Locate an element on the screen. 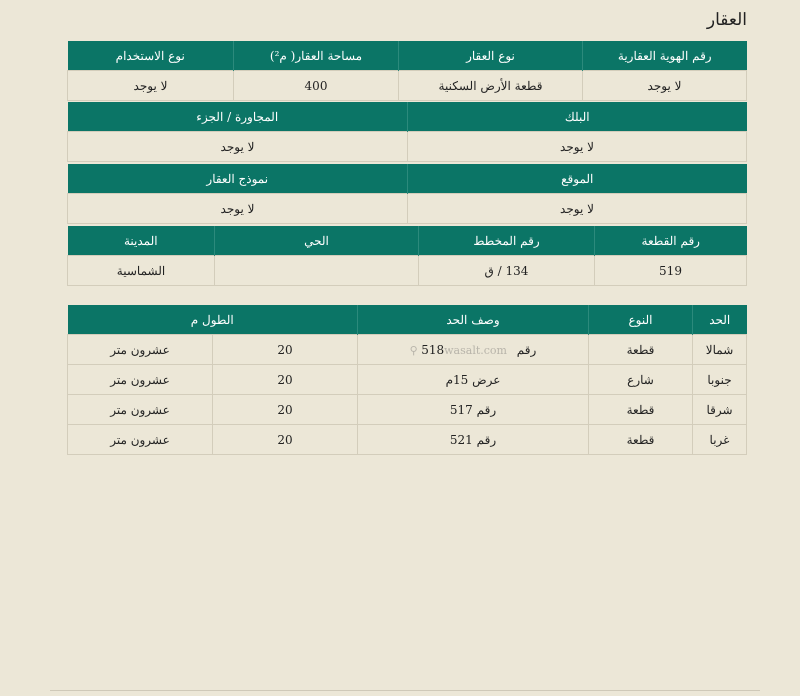 The image size is (800, 696). header-length: الطول م is located at coordinates (212, 320).